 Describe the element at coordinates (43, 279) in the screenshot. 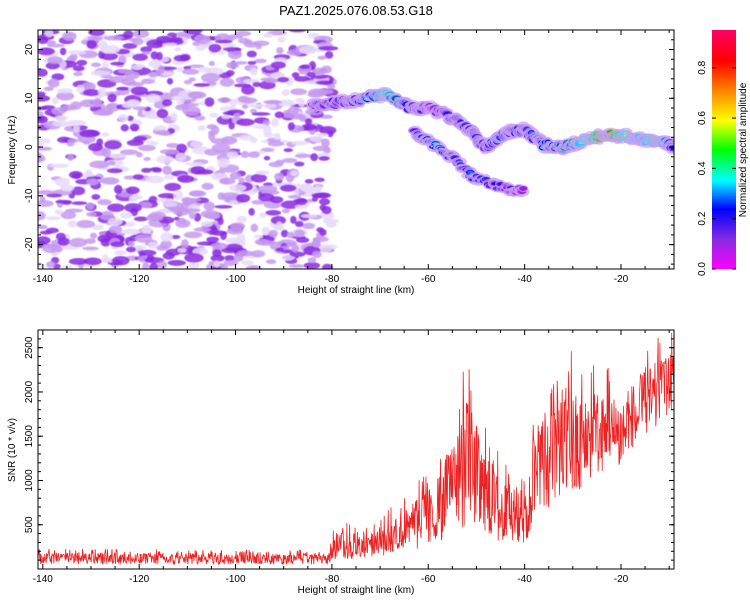

I see `top-x-tick-label: -140` at that location.